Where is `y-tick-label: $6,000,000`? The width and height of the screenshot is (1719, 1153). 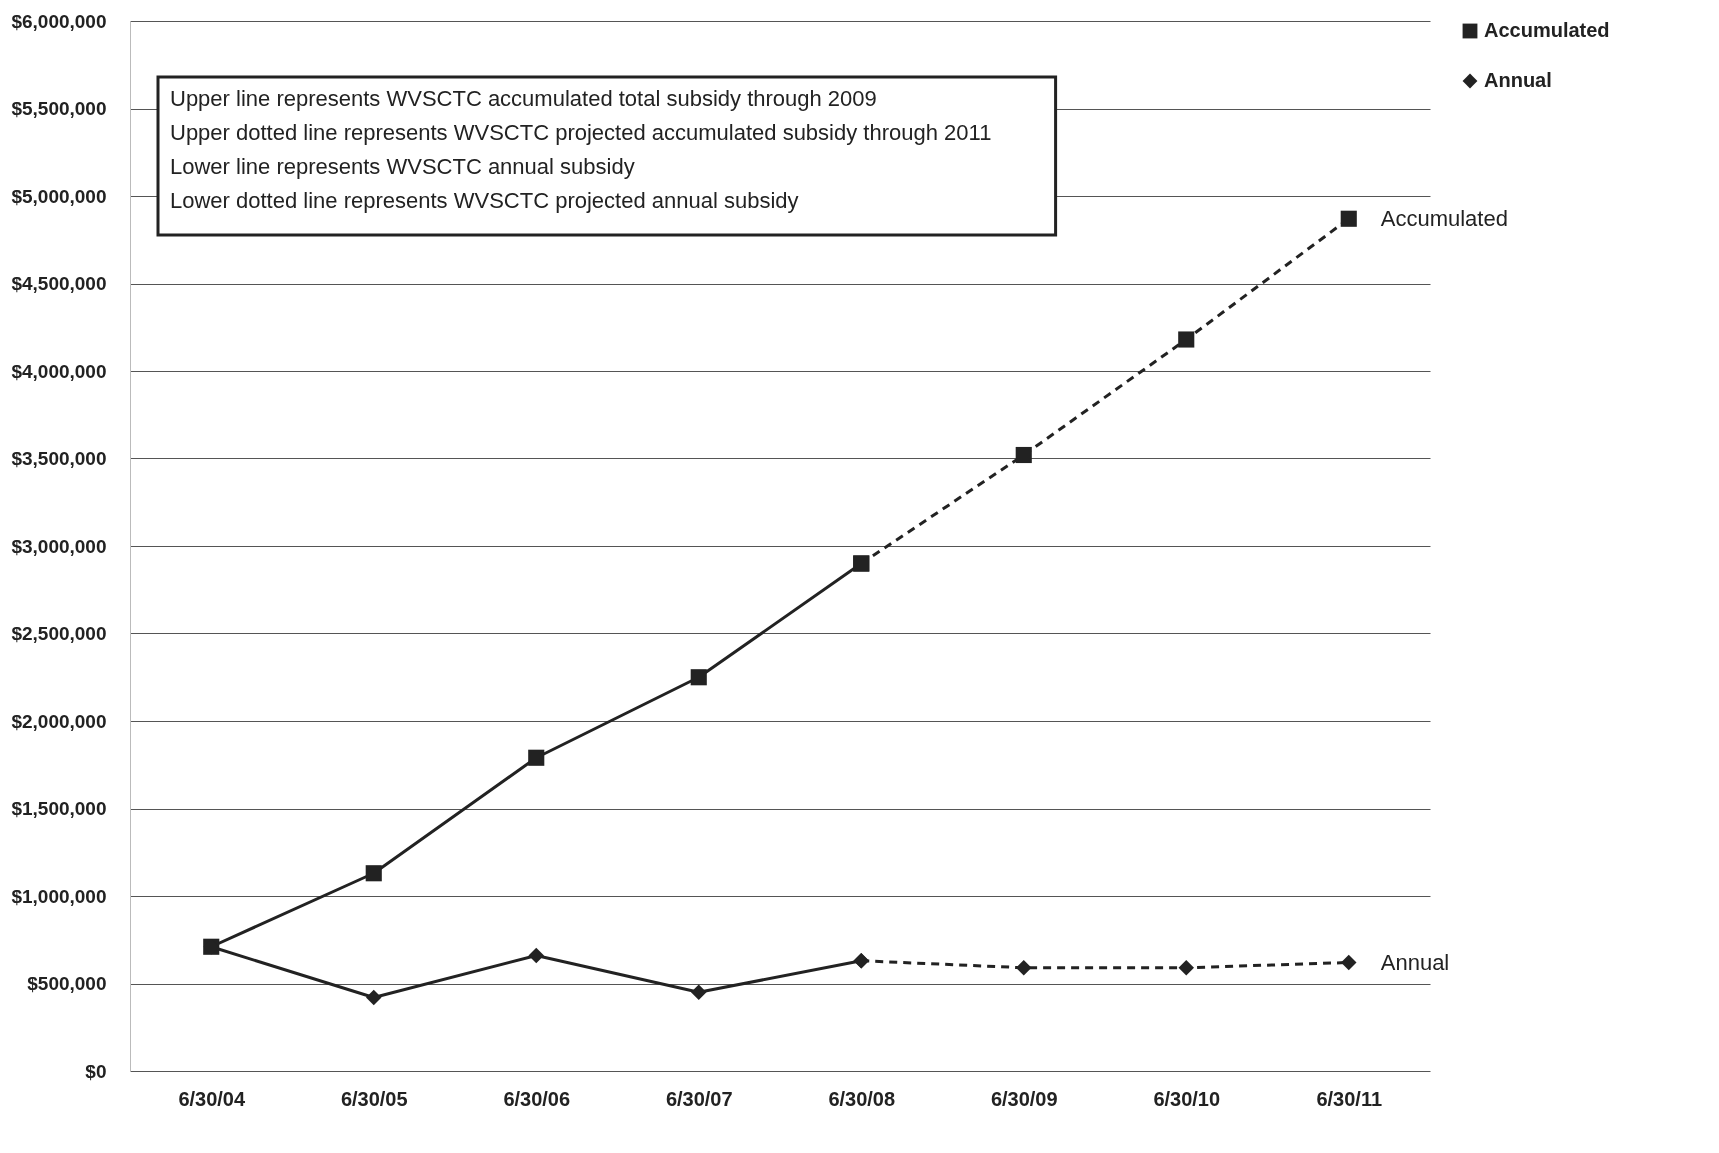 y-tick-label: $6,000,000 is located at coordinates (59, 21).